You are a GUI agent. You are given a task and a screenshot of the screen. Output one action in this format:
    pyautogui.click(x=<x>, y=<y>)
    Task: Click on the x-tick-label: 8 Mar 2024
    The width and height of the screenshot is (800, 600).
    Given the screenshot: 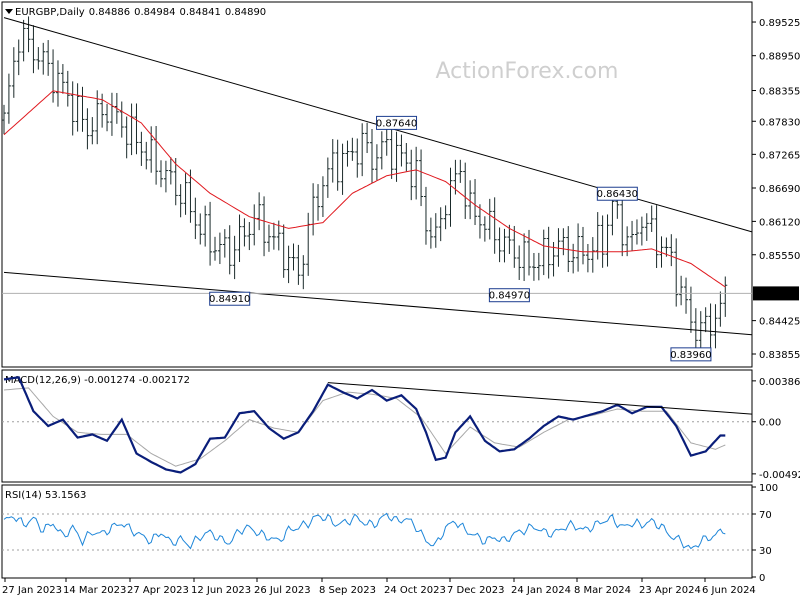 What is the action you would take?
    pyautogui.click(x=602, y=590)
    